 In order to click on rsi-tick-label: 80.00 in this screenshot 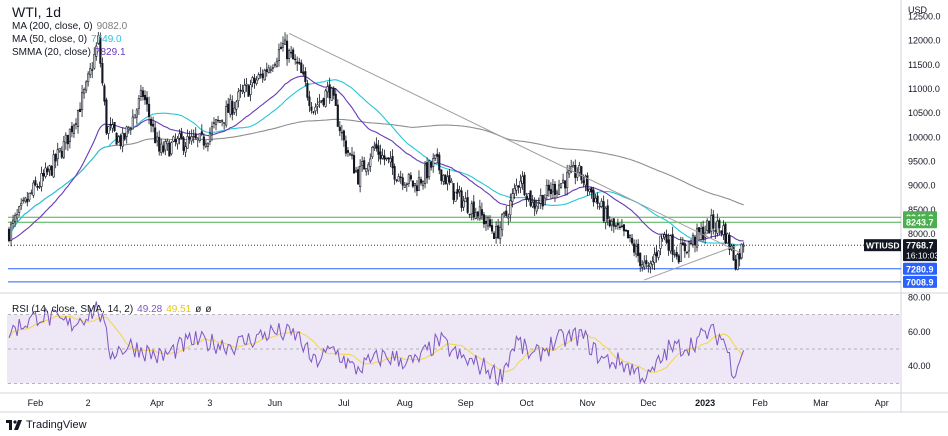, I will do `click(919, 297)`.